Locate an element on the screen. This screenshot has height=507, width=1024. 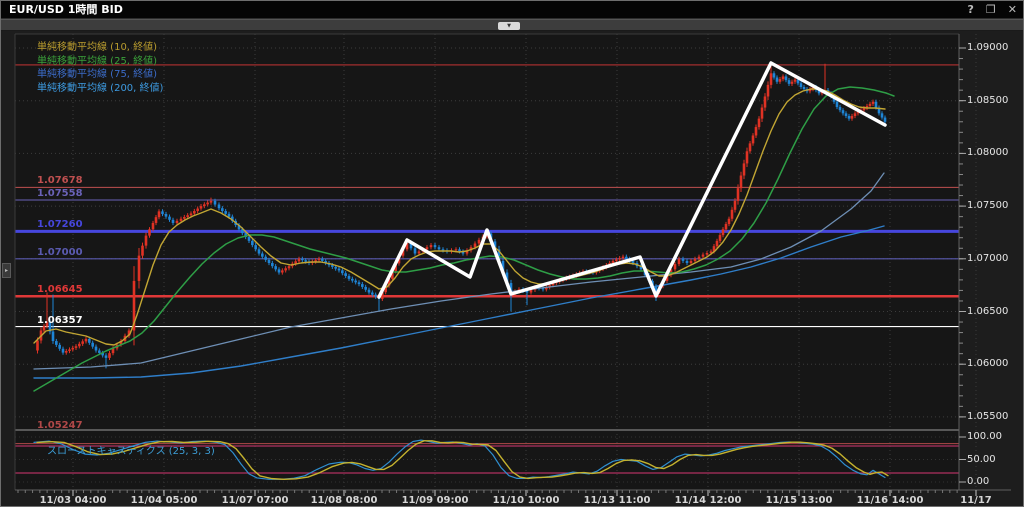
stochastic-panel is located at coordinates (487, 459).